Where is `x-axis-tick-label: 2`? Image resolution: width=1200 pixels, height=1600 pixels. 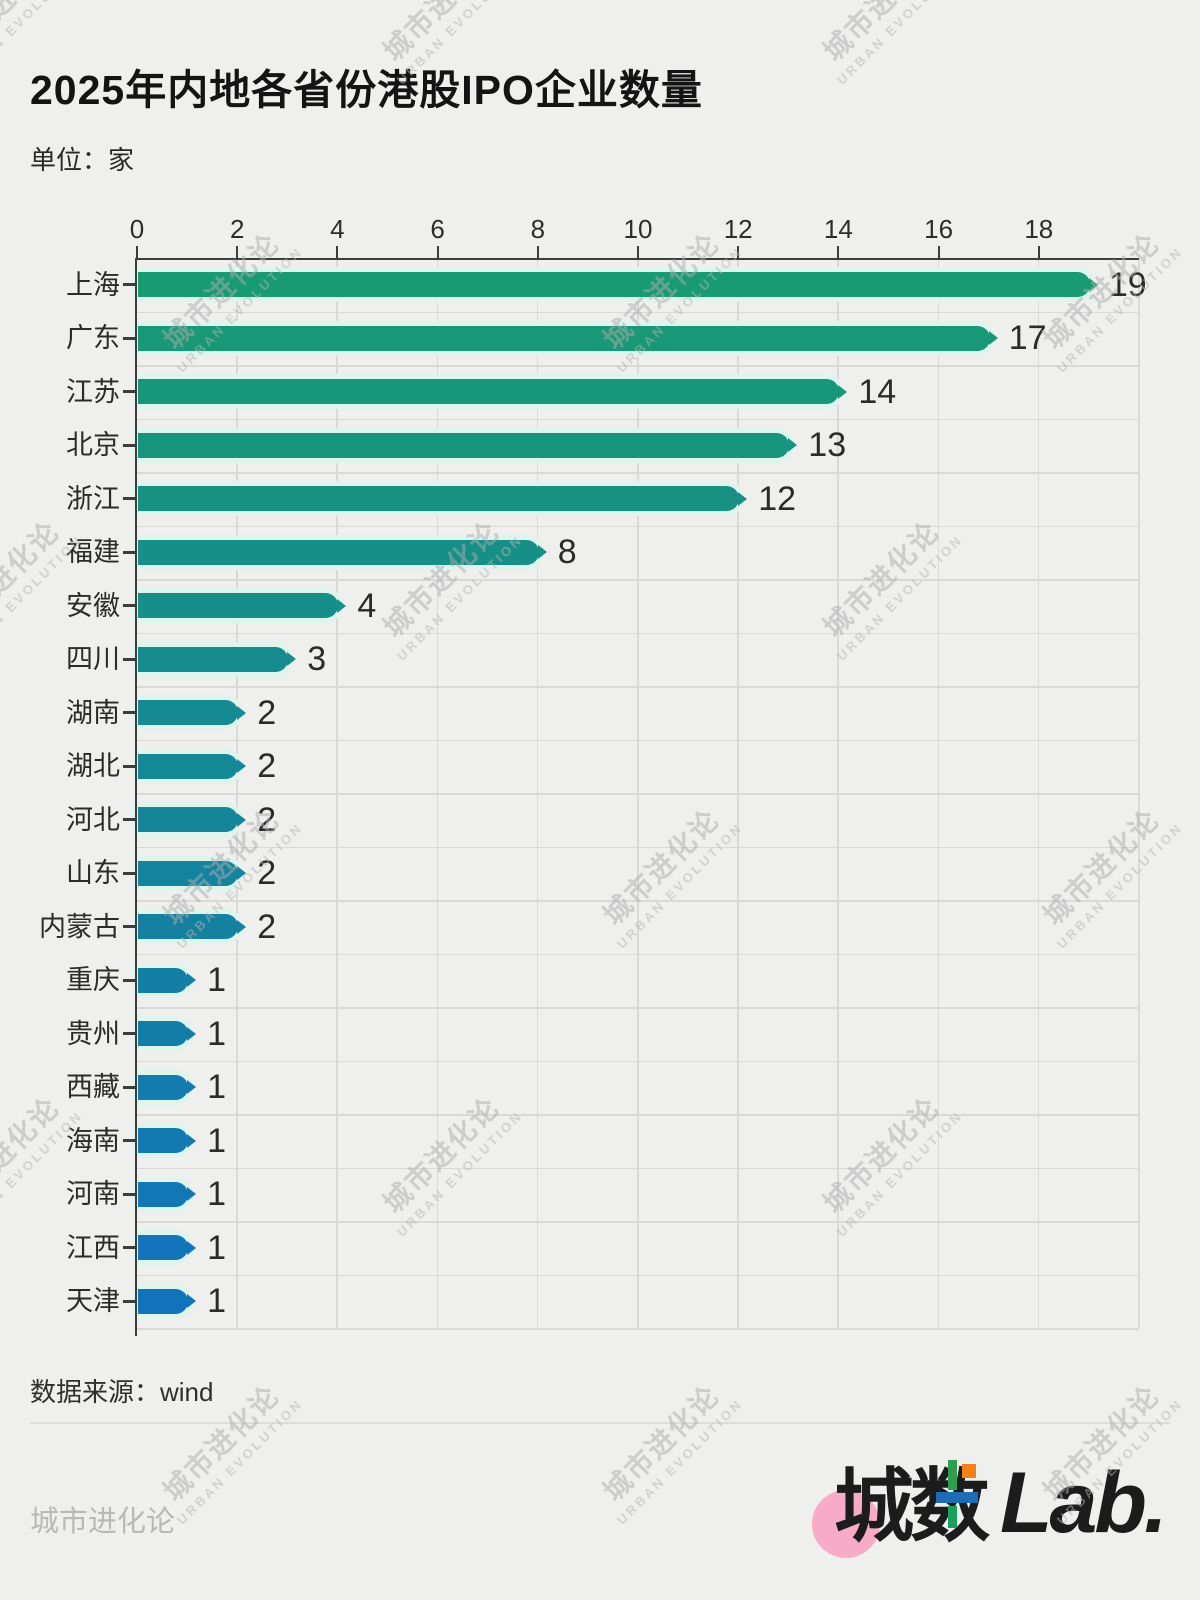 x-axis-tick-label: 2 is located at coordinates (237, 229).